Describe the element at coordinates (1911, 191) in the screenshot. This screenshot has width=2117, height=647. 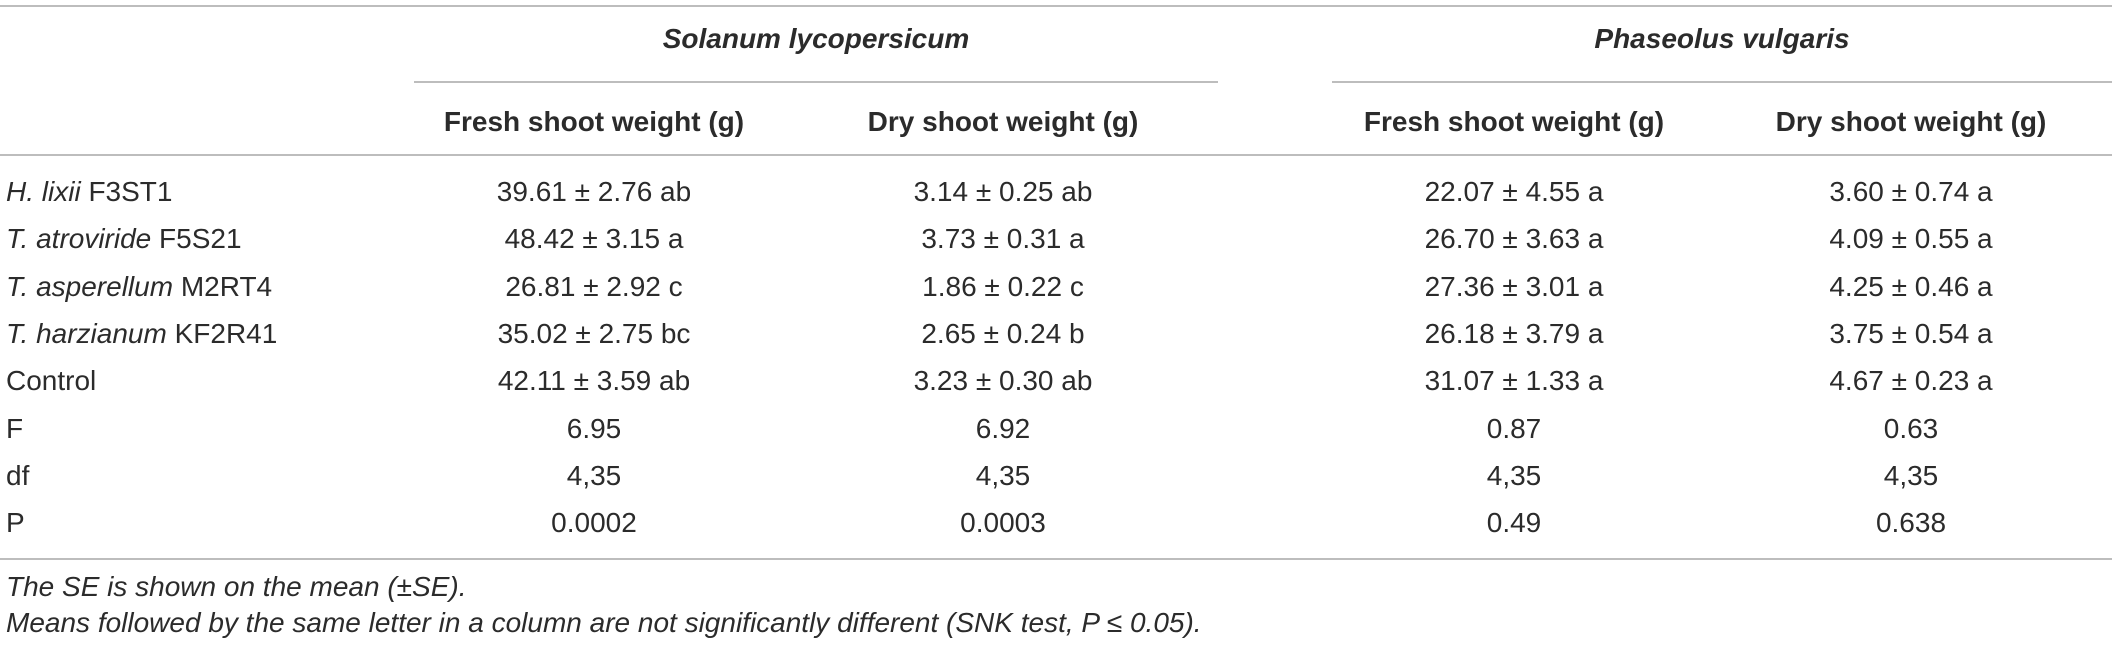
I see `table-cell: 3.60 ± 0.74 a` at that location.